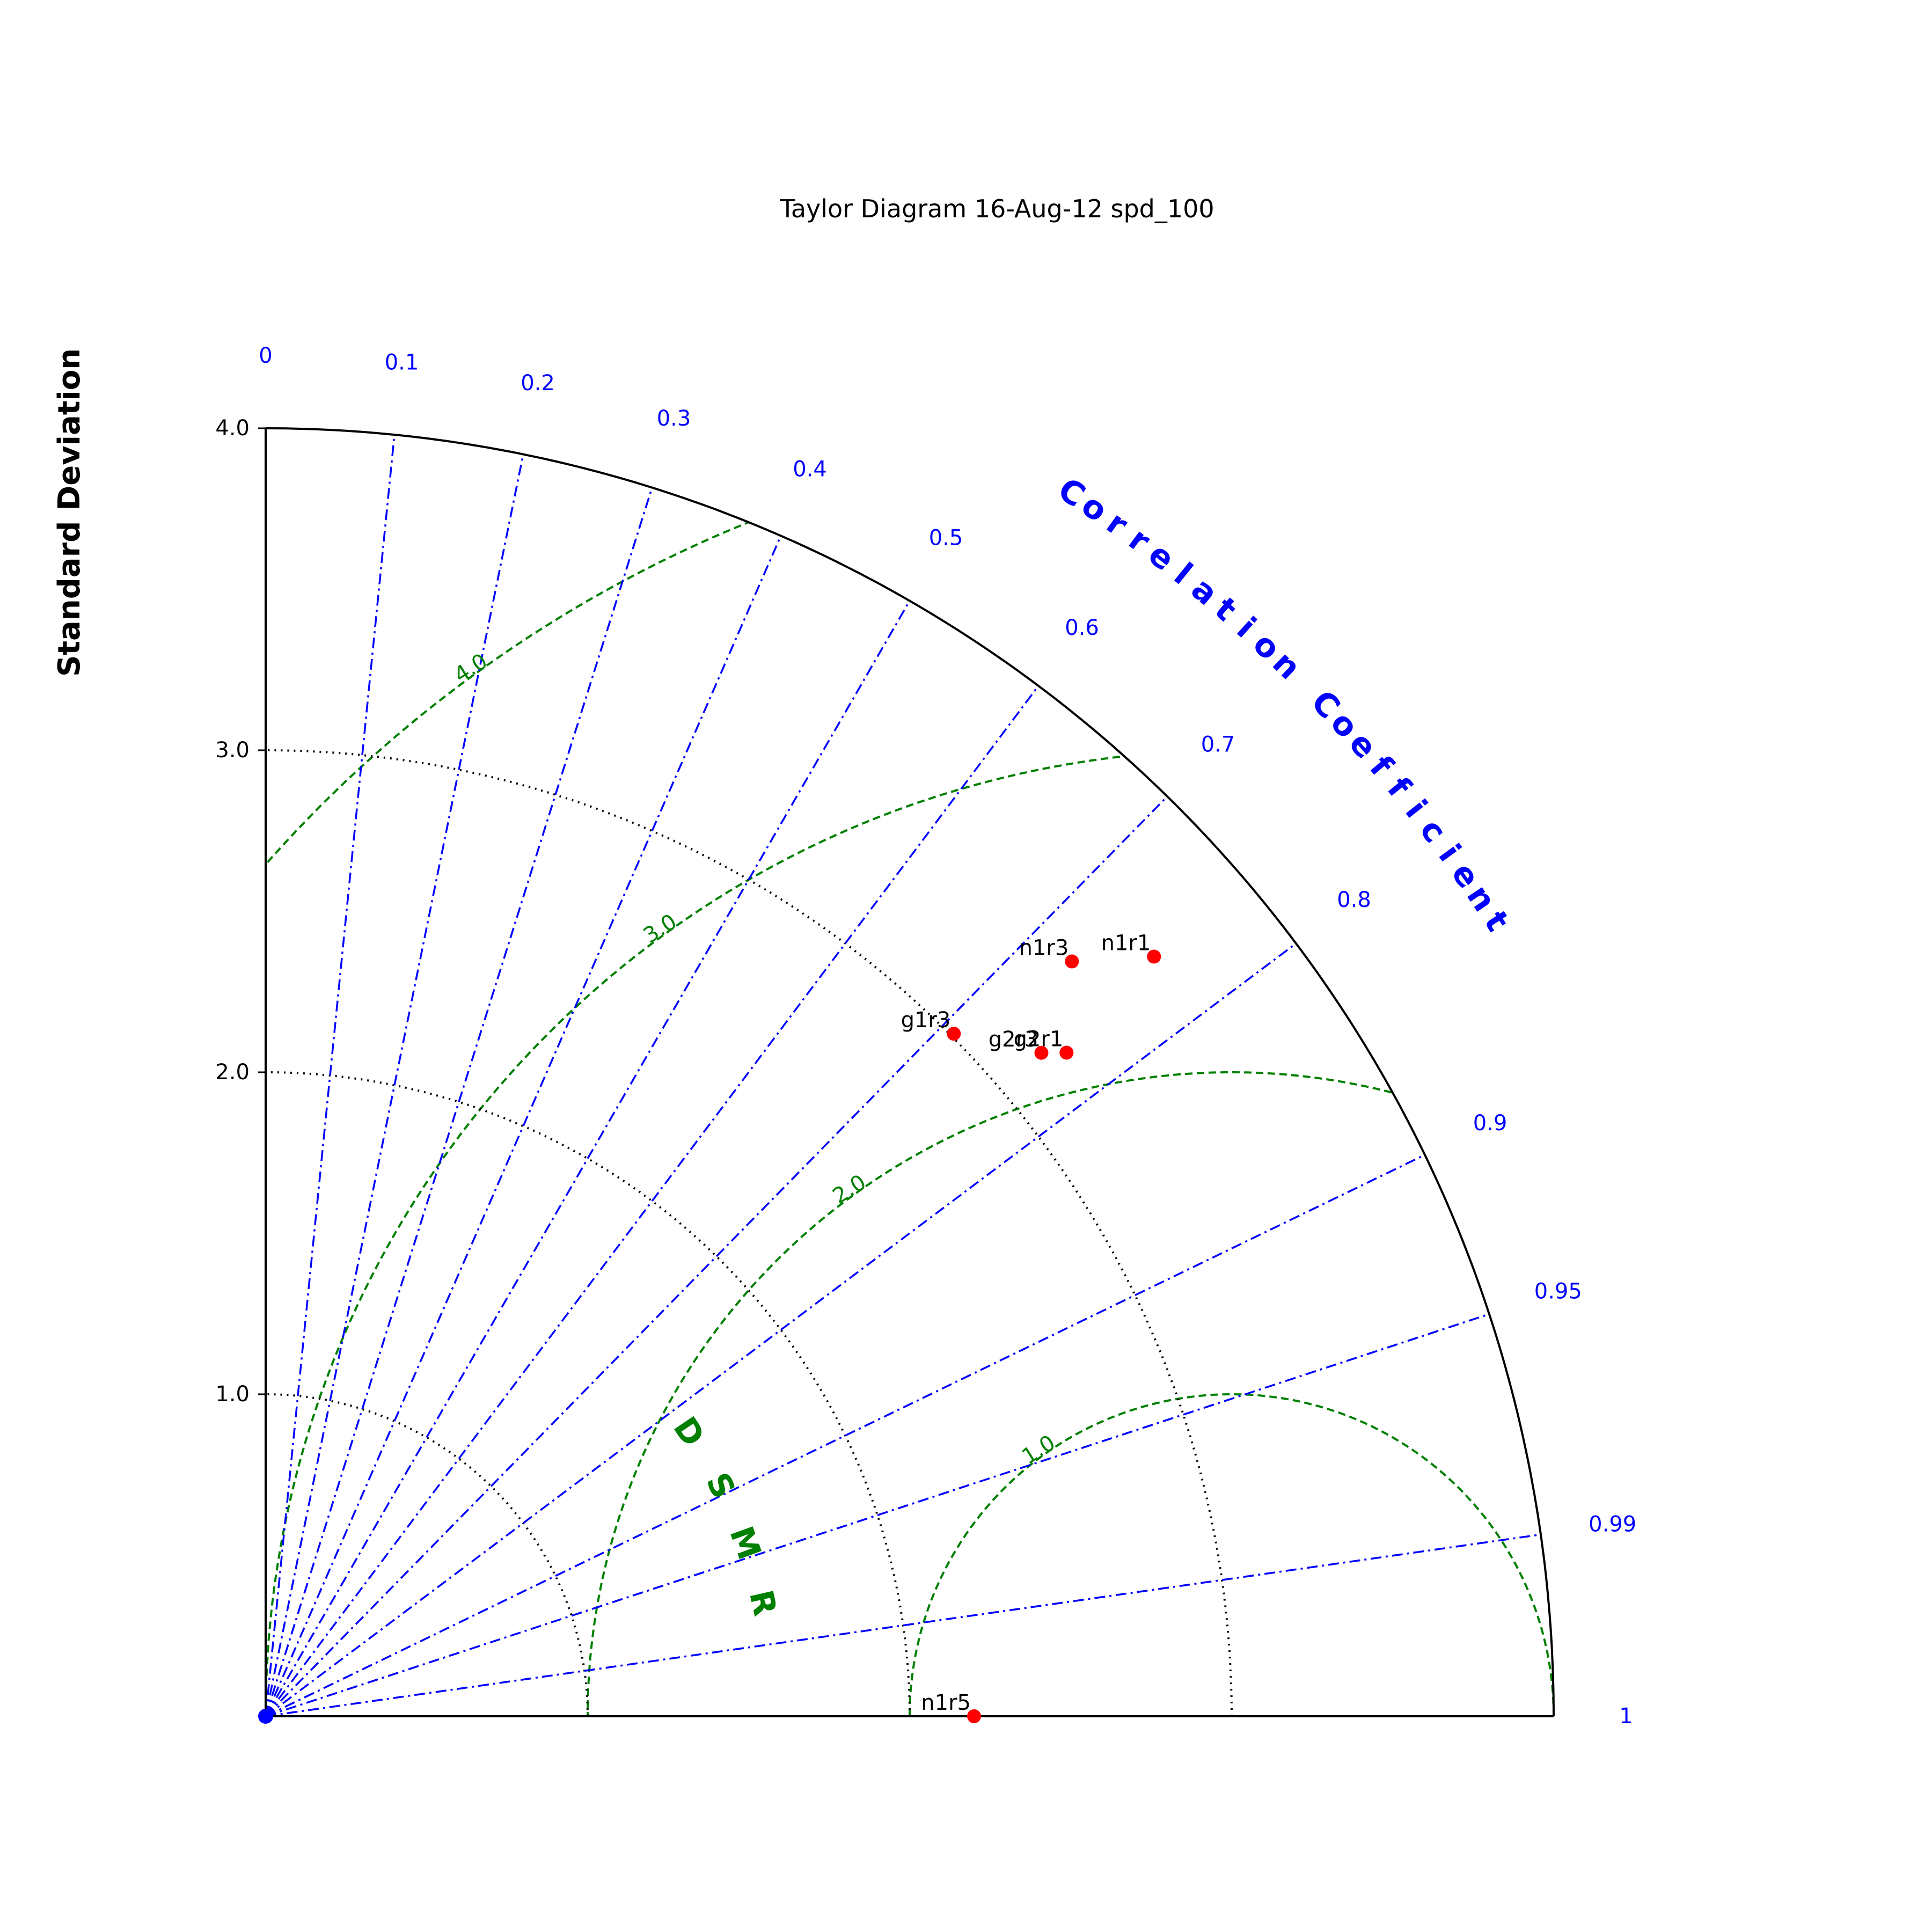 The image size is (1932, 1932). Describe the element at coordinates (402, 362) in the screenshot. I see `correlation-tick-label: 0.1` at that location.